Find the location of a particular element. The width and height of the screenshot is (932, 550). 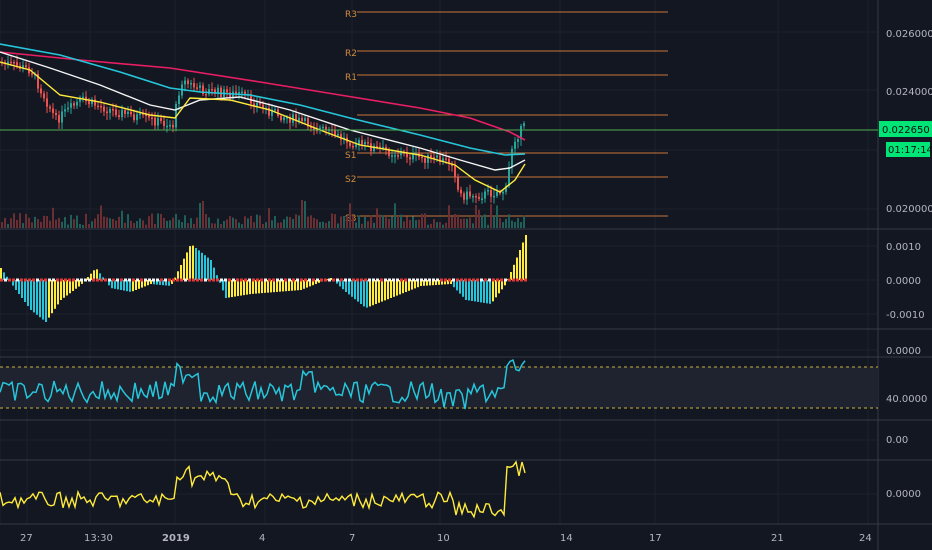

ema-line-yellow is located at coordinates (263, 127).